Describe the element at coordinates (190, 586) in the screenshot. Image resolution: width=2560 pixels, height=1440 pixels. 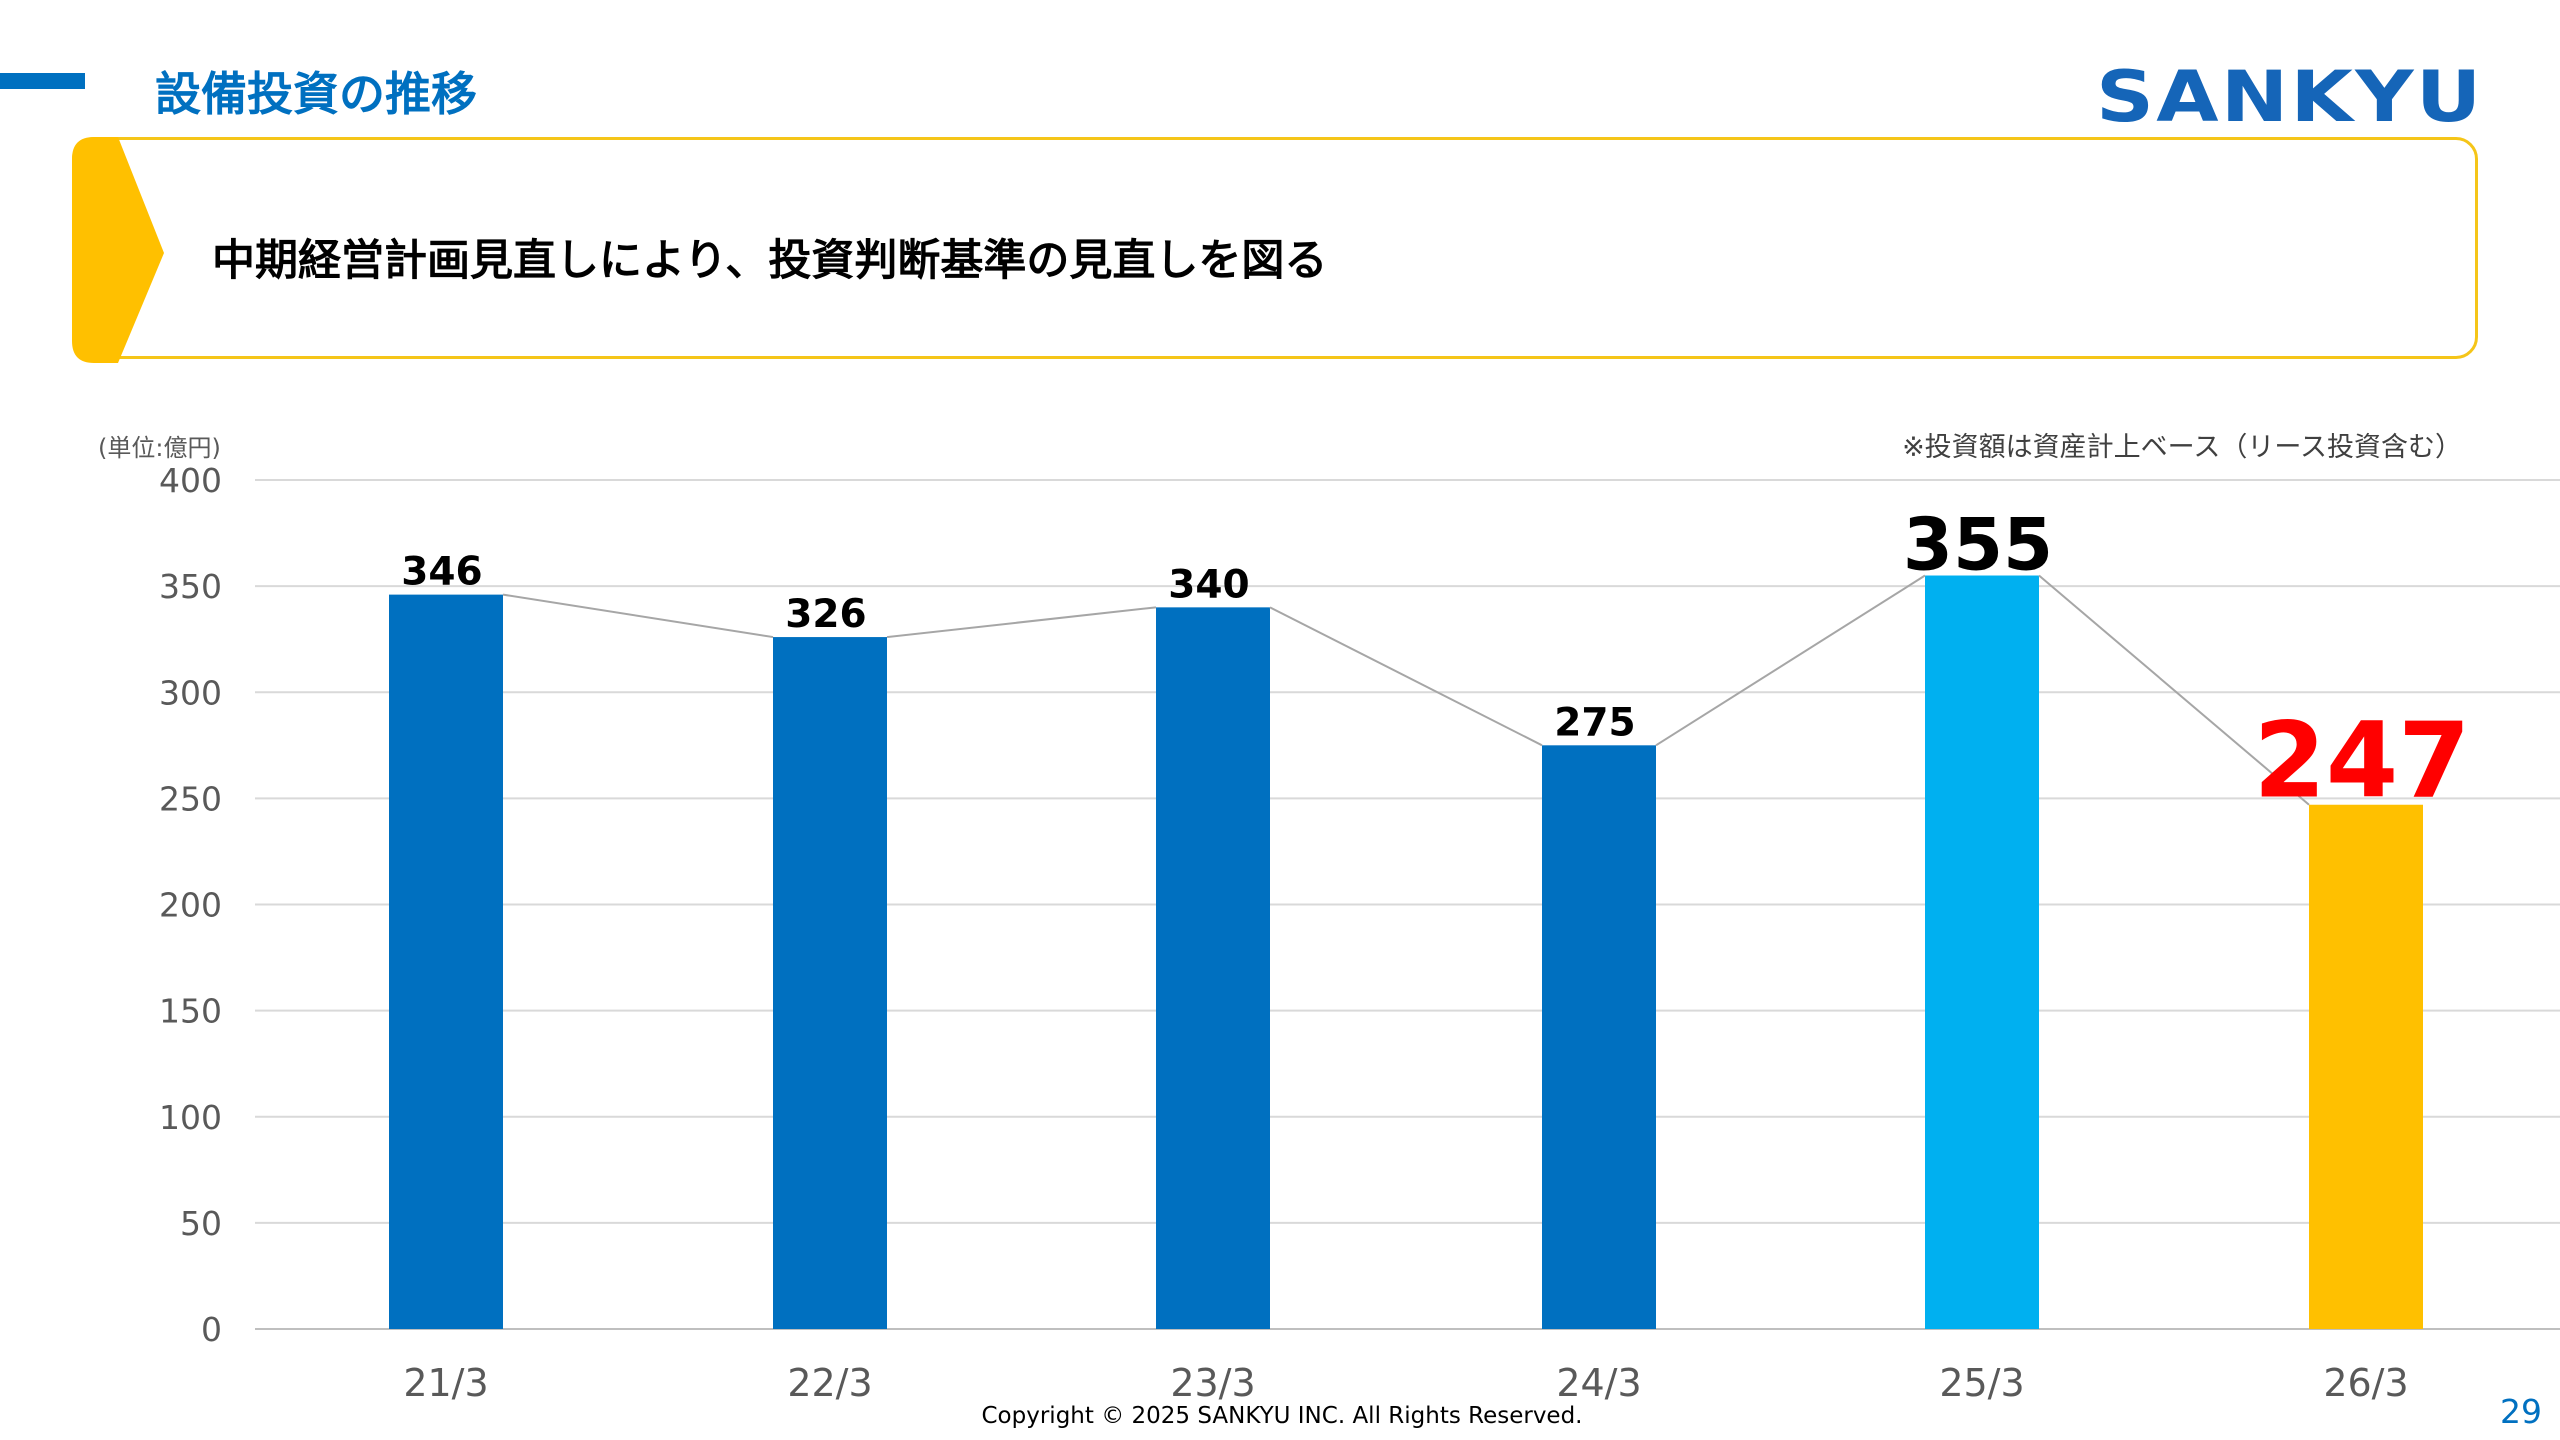
I see `y-tick-label: 350` at that location.